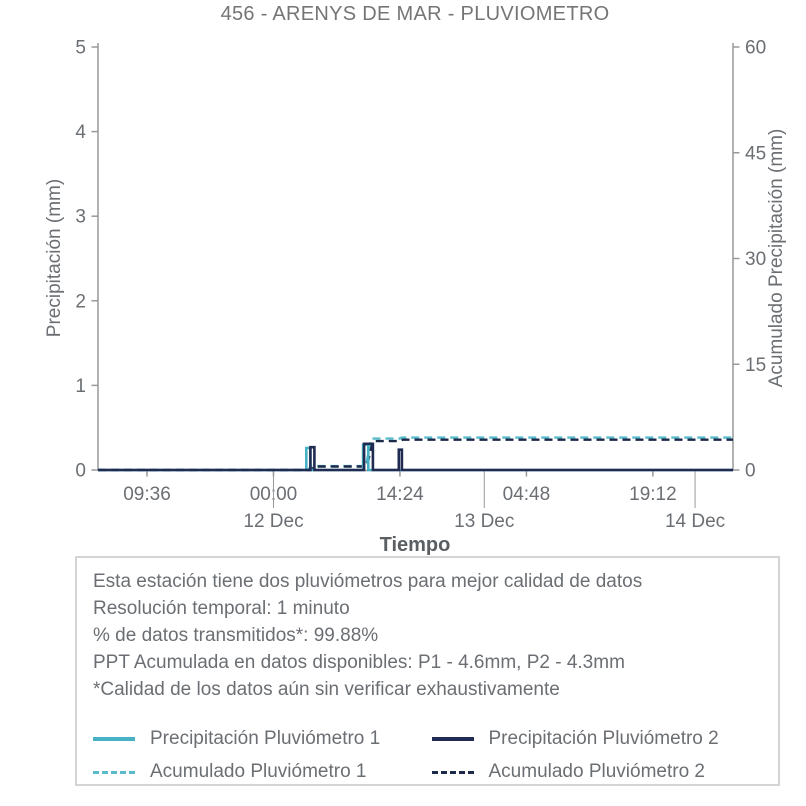 This screenshot has height=806, width=806. What do you see at coordinates (71, 260) in the screenshot?
I see `left-axis: 0 1 2 3 4 5 Precipitación (mm)` at bounding box center [71, 260].